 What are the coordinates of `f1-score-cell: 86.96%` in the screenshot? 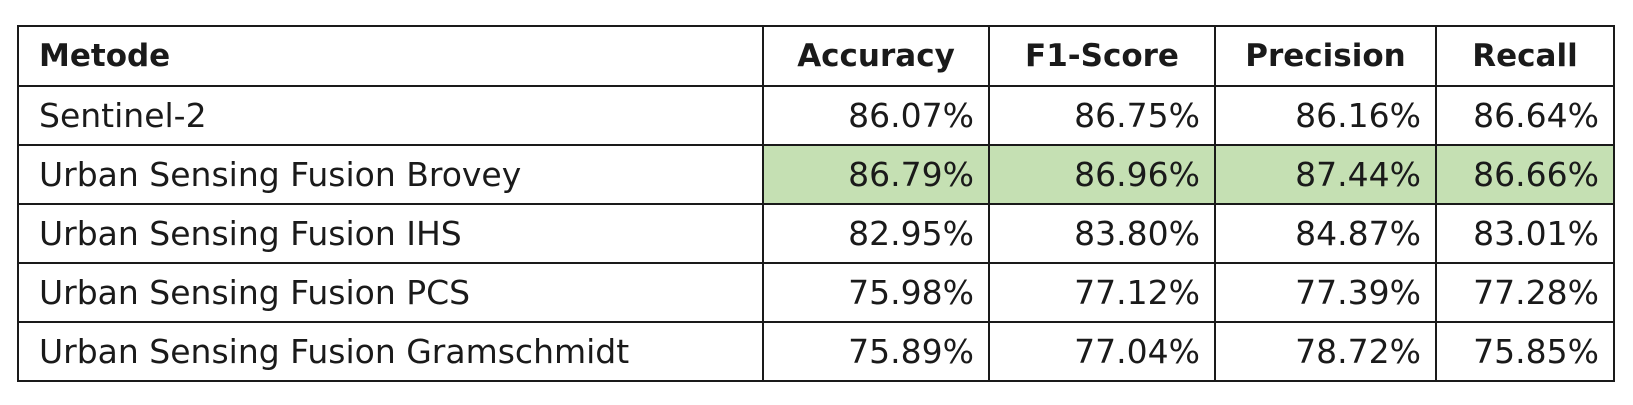 It's located at (1102, 174).